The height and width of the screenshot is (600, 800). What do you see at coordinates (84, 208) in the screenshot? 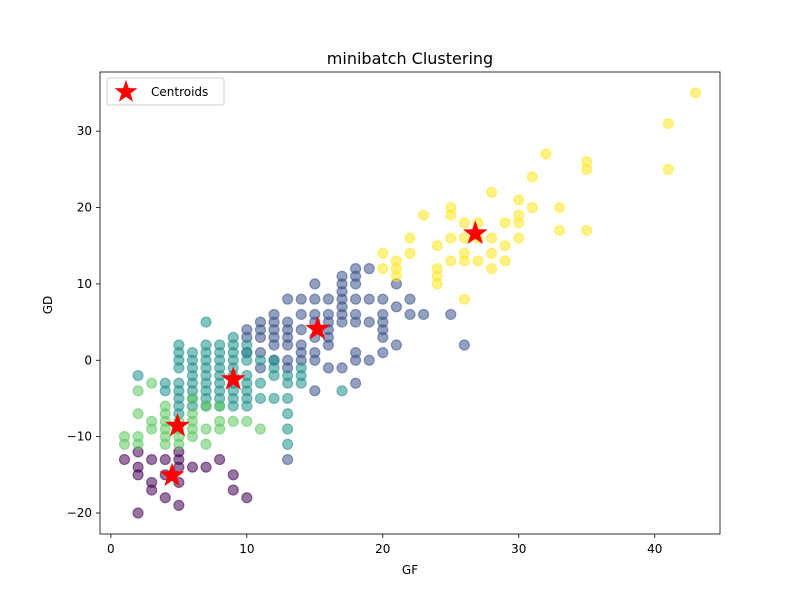
I see `y-tick-label: 20` at bounding box center [84, 208].